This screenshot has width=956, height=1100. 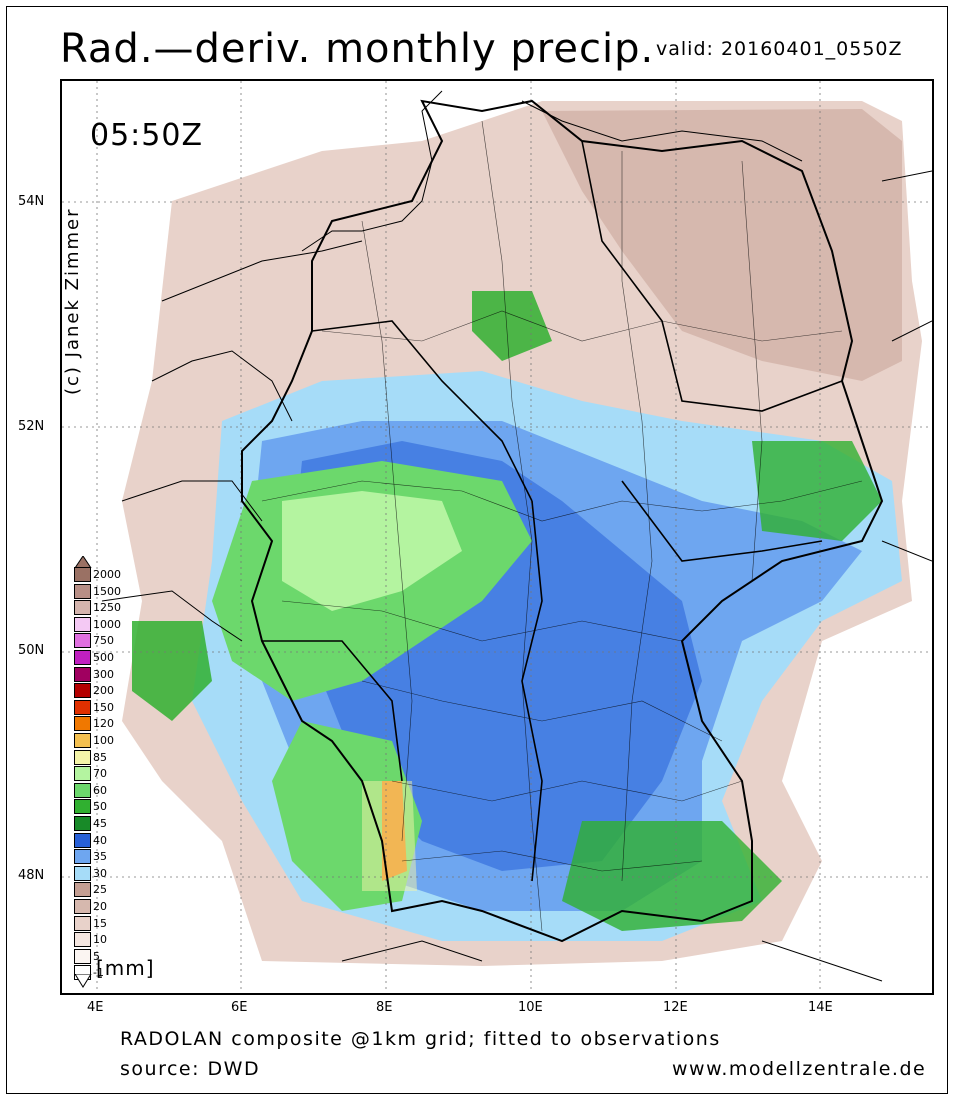 I want to click on precip-core-green-belgium, so click(x=172, y=671).